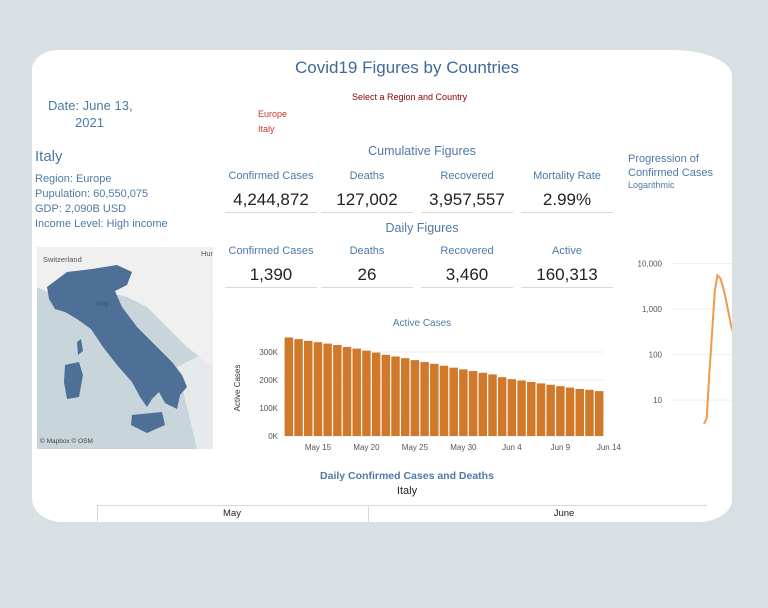 The height and width of the screenshot is (608, 768). I want to click on active-x-tick-label: Jun 9, so click(561, 447).